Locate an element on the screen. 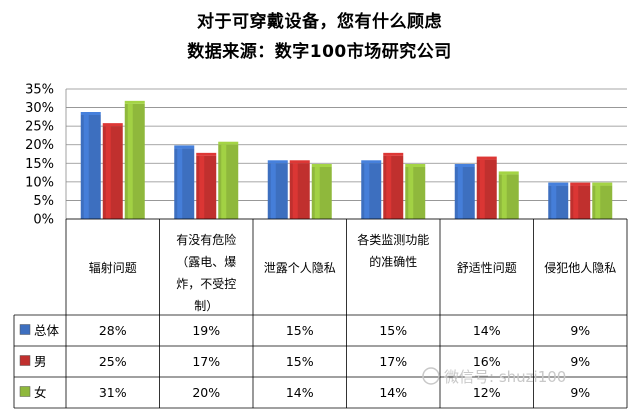 The image size is (639, 411). category-label: 炸，不受控 is located at coordinates (206, 284).